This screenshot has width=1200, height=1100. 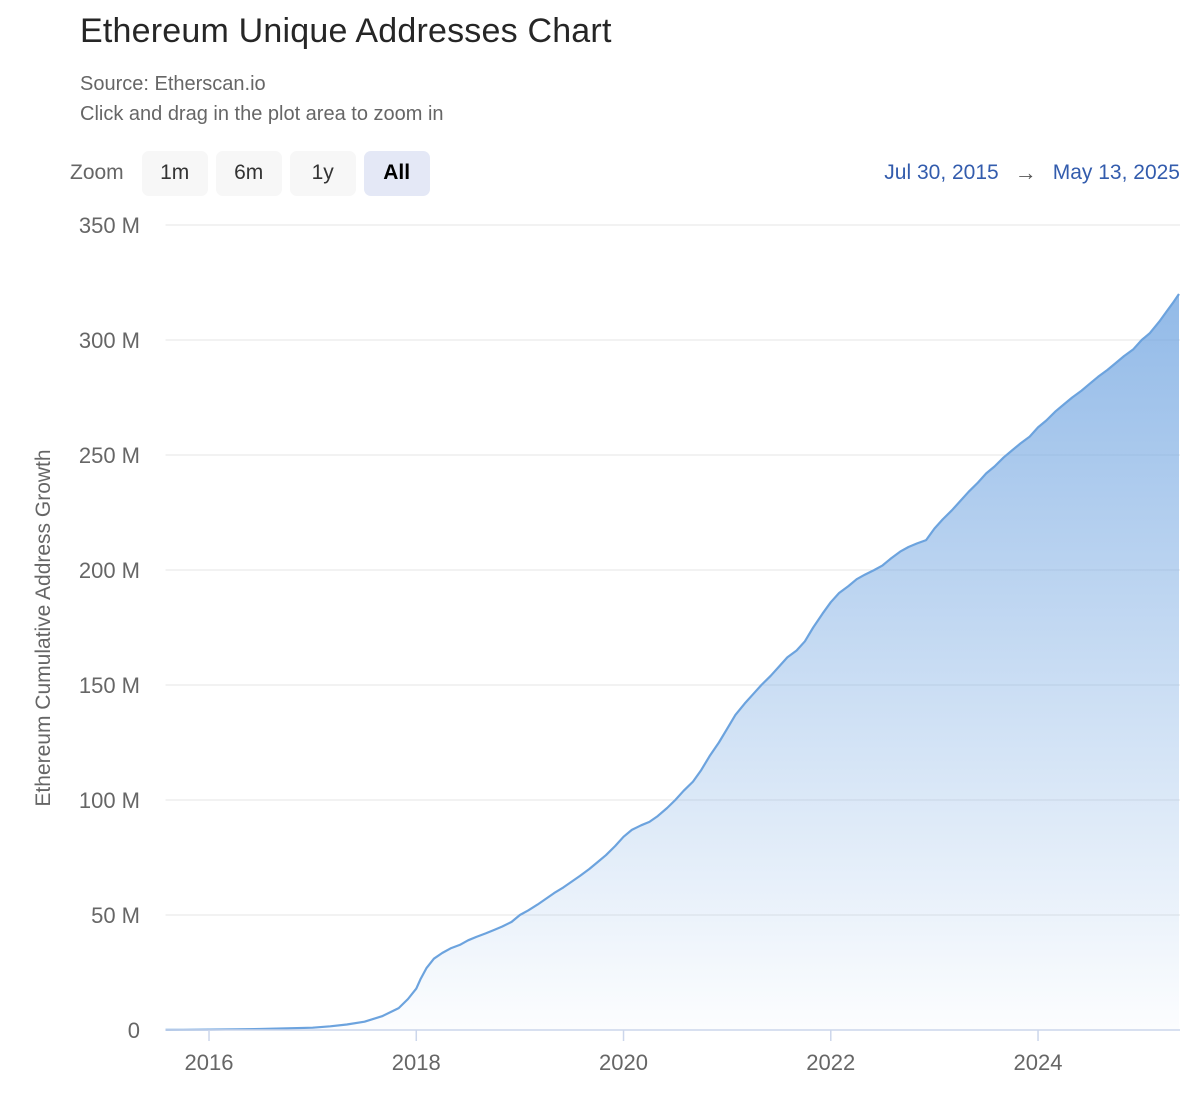 I want to click on y-axis-label: 250 M, so click(x=109, y=455).